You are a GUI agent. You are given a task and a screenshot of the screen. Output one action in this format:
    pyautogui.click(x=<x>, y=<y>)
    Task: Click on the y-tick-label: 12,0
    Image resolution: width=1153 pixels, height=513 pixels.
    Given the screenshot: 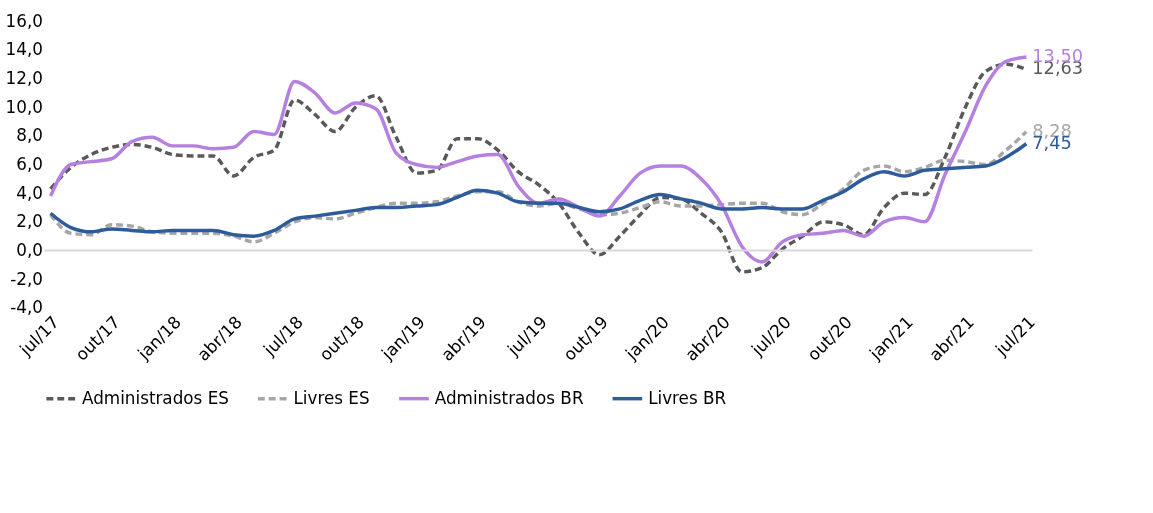 What is the action you would take?
    pyautogui.click(x=24, y=77)
    